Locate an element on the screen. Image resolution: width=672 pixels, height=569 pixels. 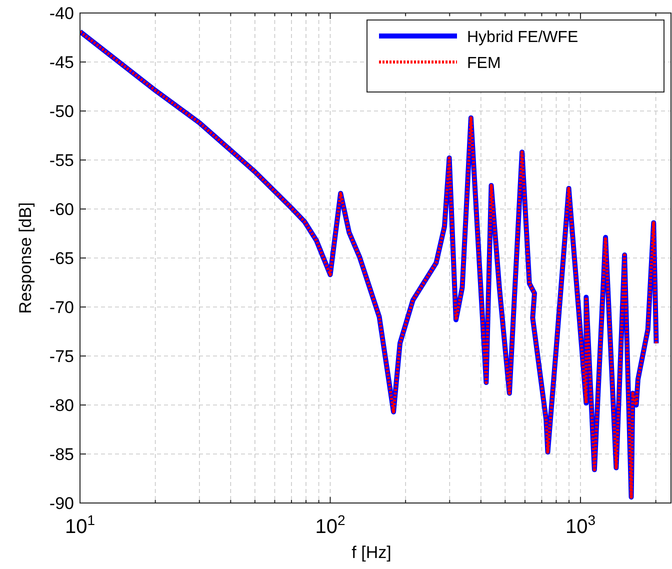
y-axis-title: Response [dB] is located at coordinates (25, 258).